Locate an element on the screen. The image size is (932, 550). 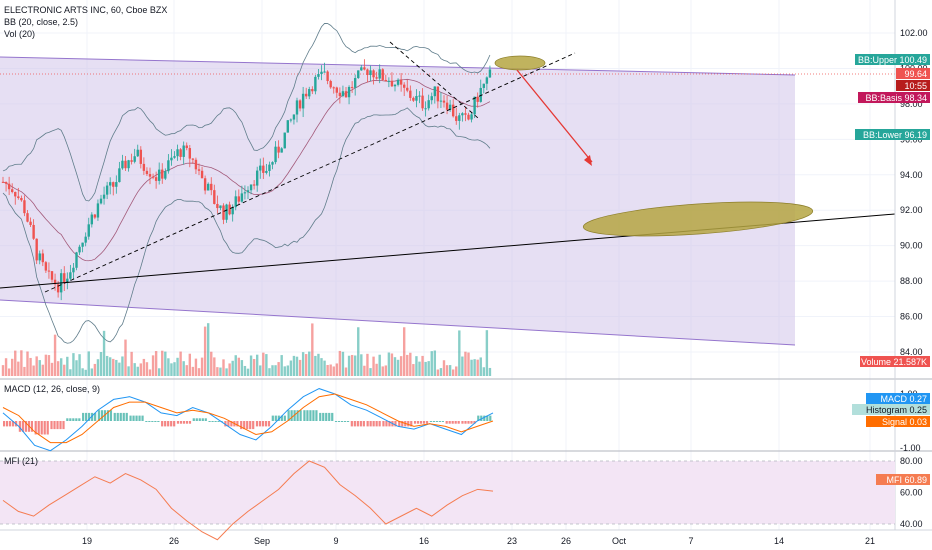
channel-upper-line is located at coordinates (398, 66).